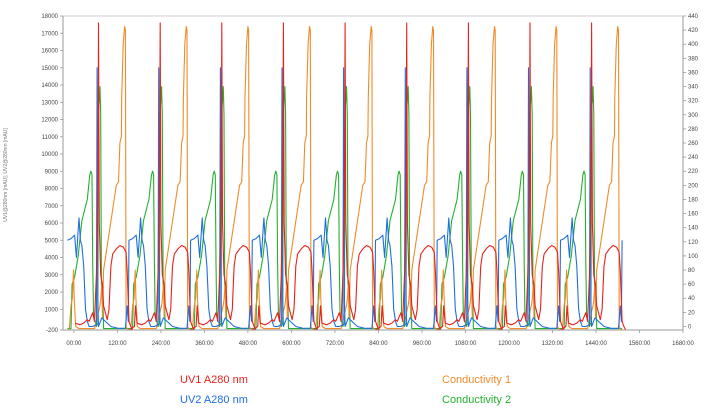 This screenshot has width=712, height=416. What do you see at coordinates (248, 344) in the screenshot?
I see `x-tick-label: 480:00` at bounding box center [248, 344].